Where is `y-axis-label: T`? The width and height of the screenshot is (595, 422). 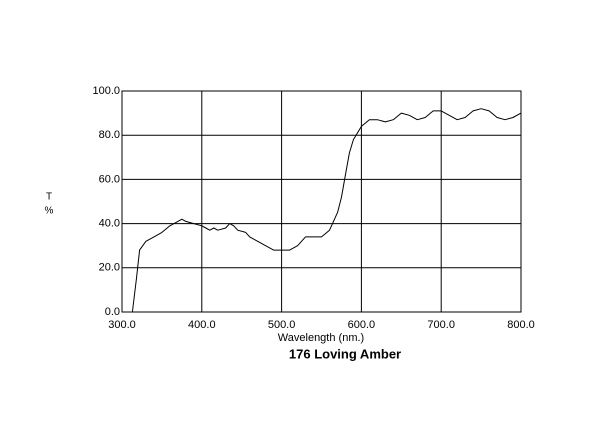 y-axis-label: T is located at coordinates (49, 197).